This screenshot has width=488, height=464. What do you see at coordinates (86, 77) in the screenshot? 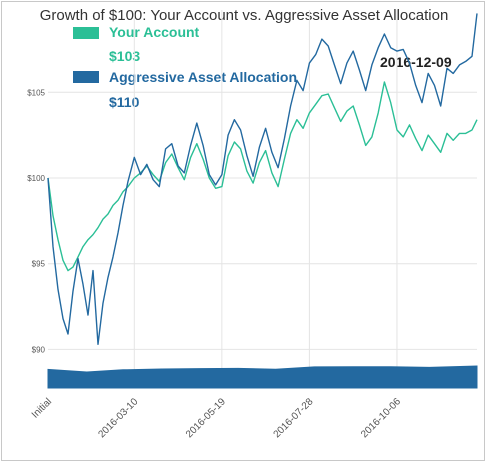
I see `legend-swatch-aggressive` at bounding box center [86, 77].